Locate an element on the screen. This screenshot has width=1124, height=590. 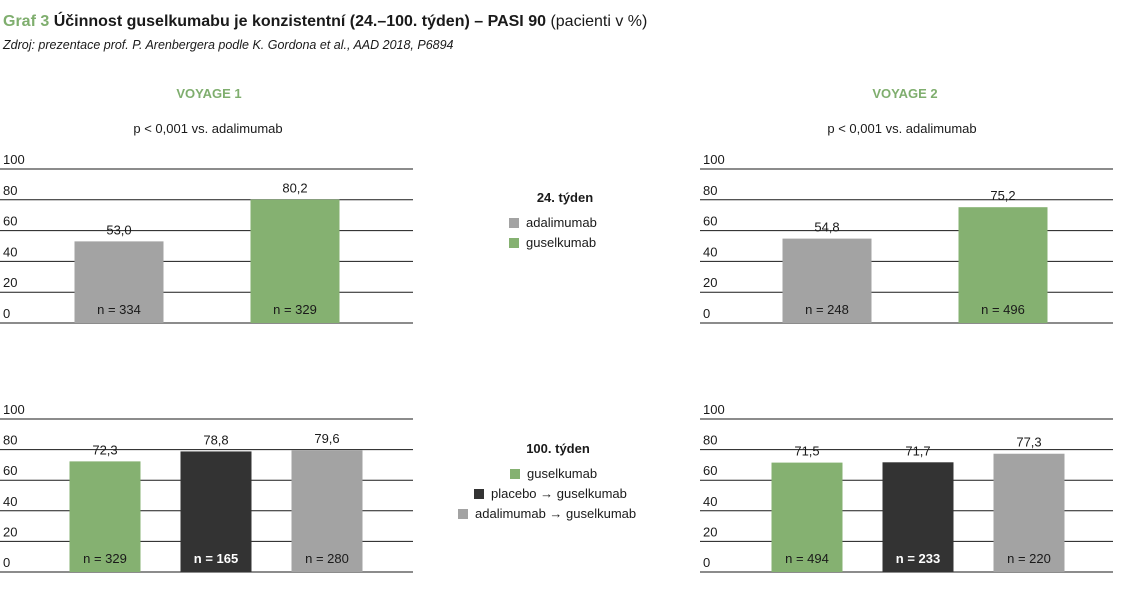
legend-label: adalimumab → guselkumab is located at coordinates (556, 513).